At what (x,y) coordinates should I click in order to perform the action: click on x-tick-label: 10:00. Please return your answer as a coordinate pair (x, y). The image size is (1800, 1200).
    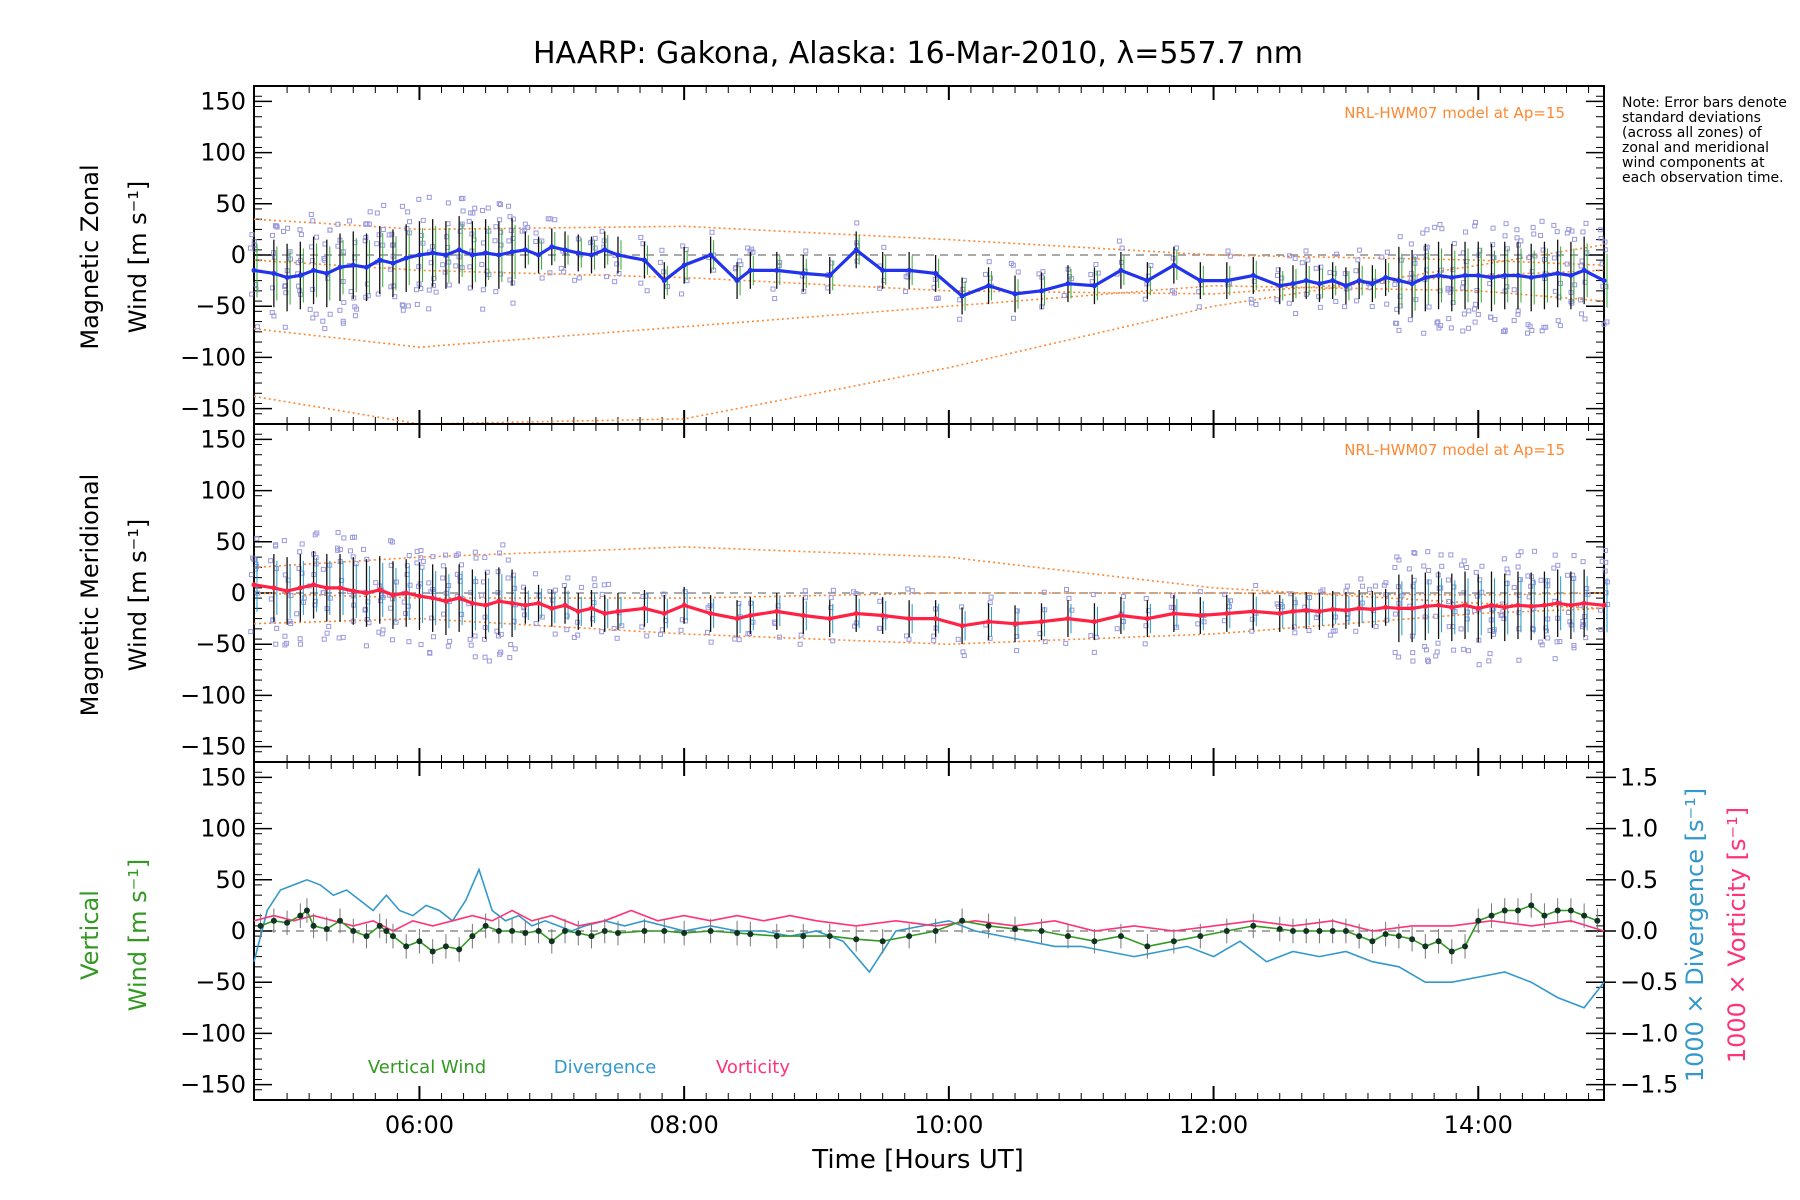
    Looking at the image, I should click on (948, 1125).